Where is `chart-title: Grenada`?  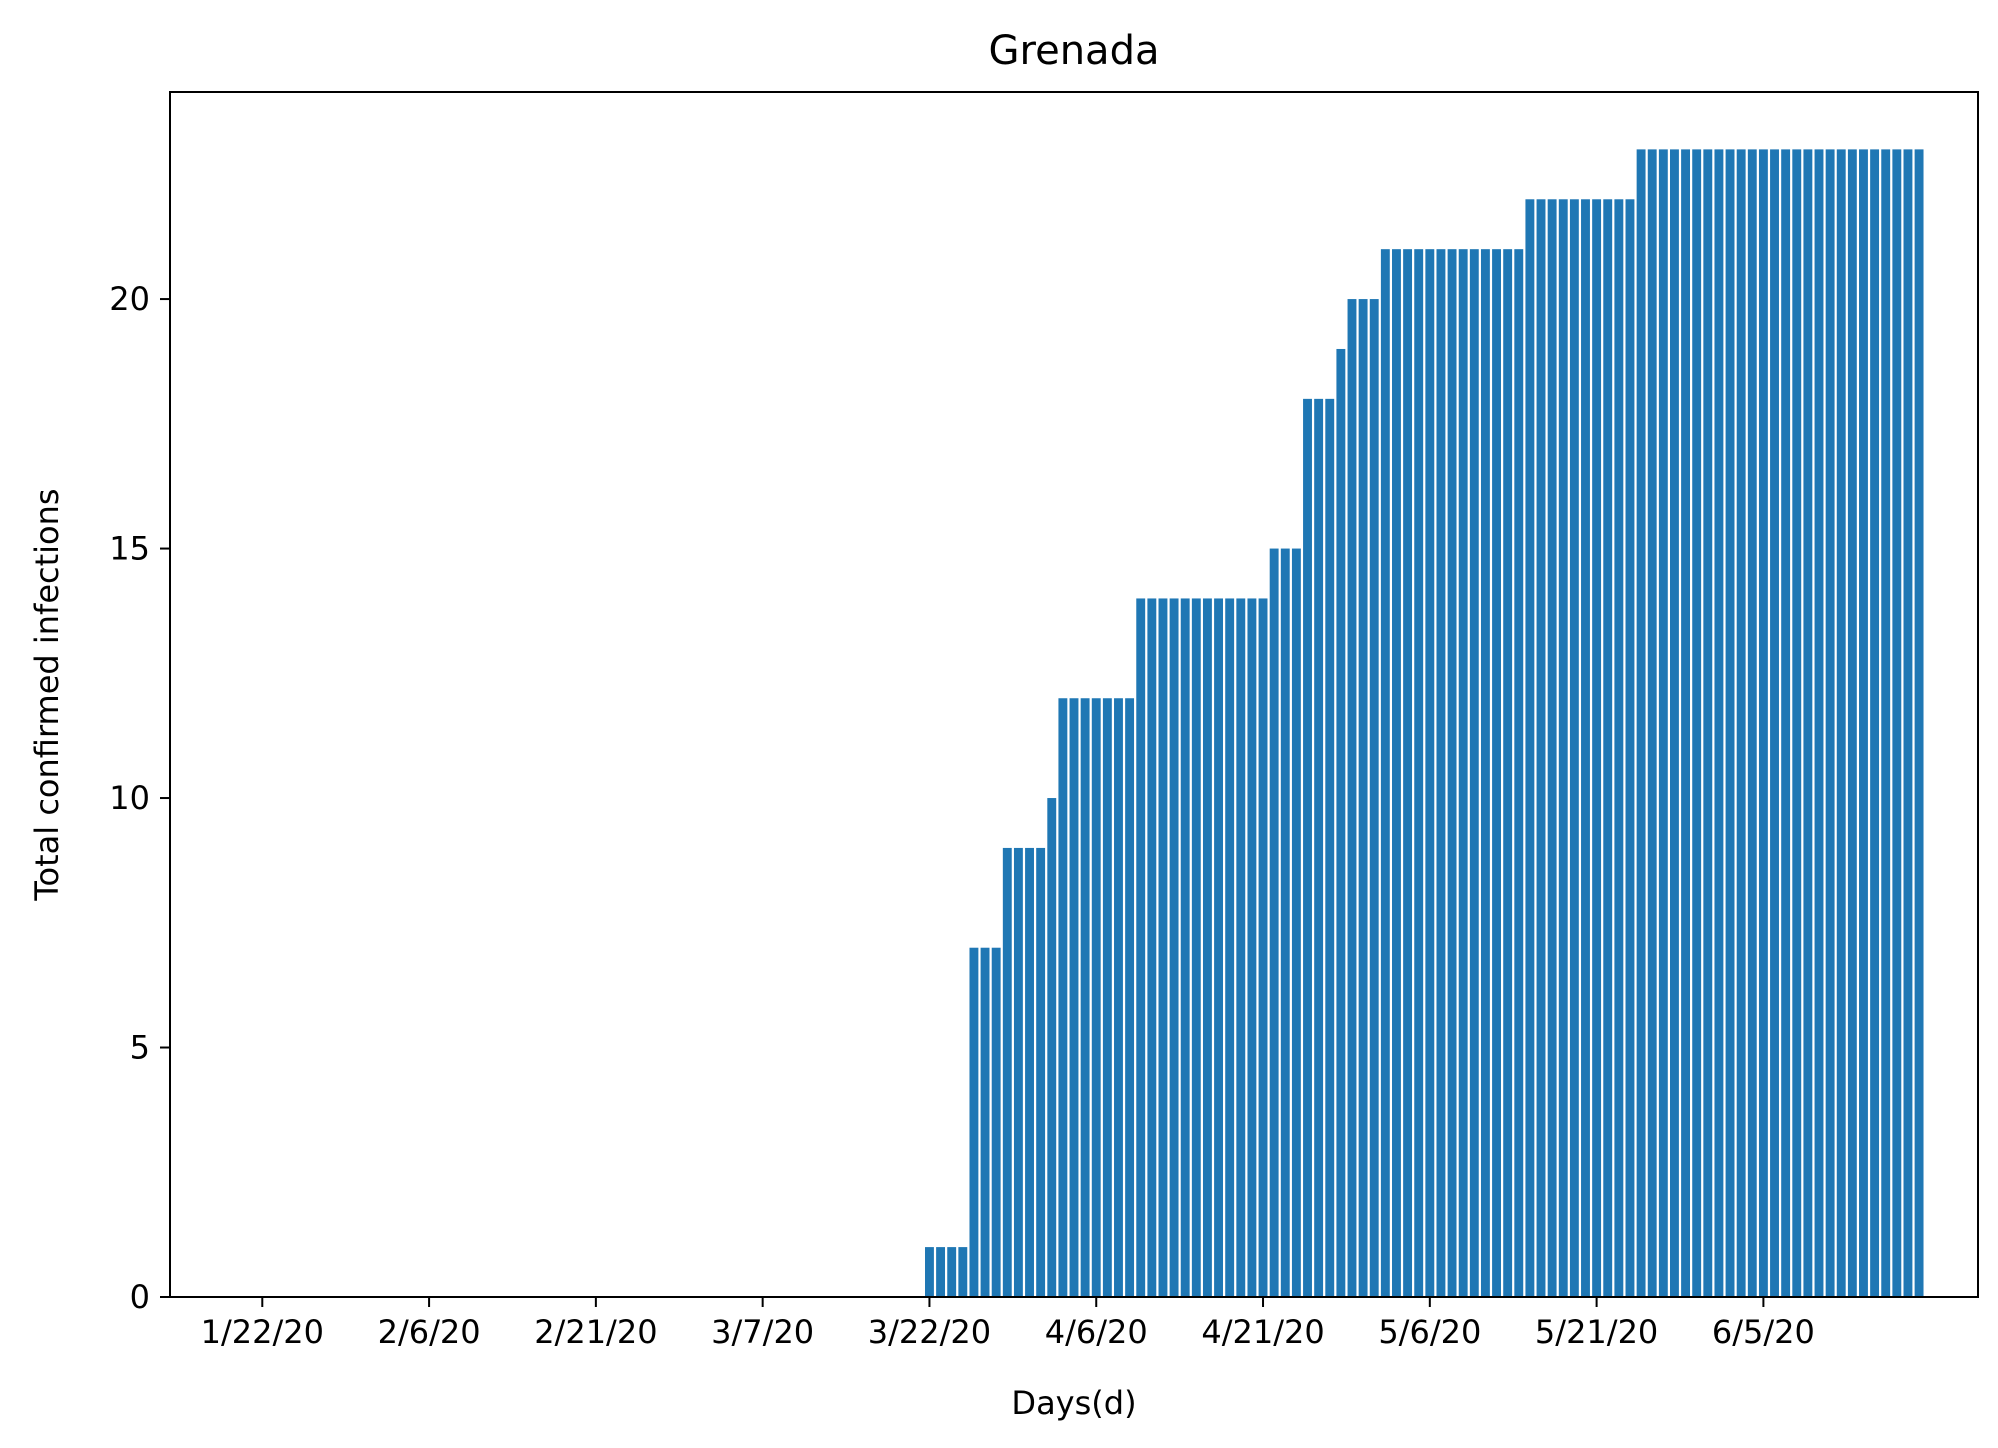 chart-title: Grenada is located at coordinates (1074, 51).